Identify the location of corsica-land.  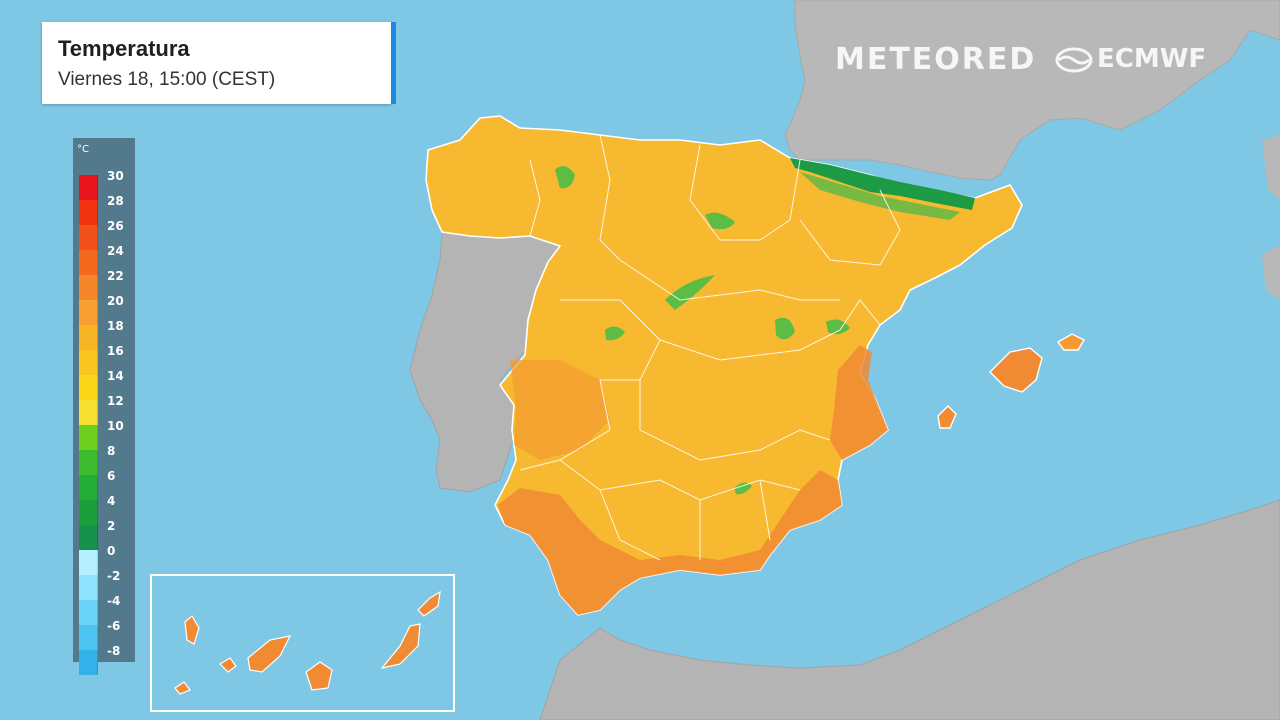
(1271, 167).